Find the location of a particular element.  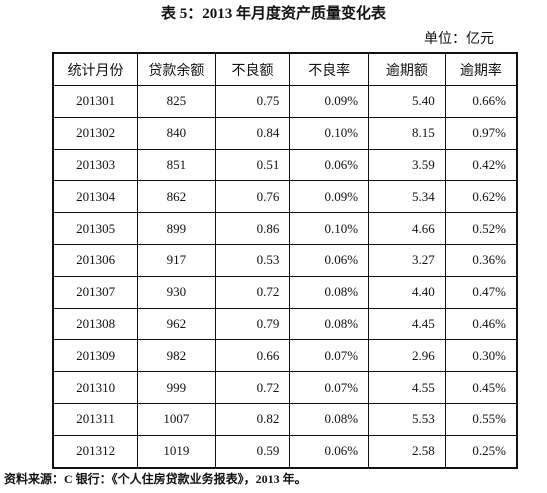

table-row: 201306 917 0.53 0.06% 3.27 0.36% is located at coordinates (285, 260).